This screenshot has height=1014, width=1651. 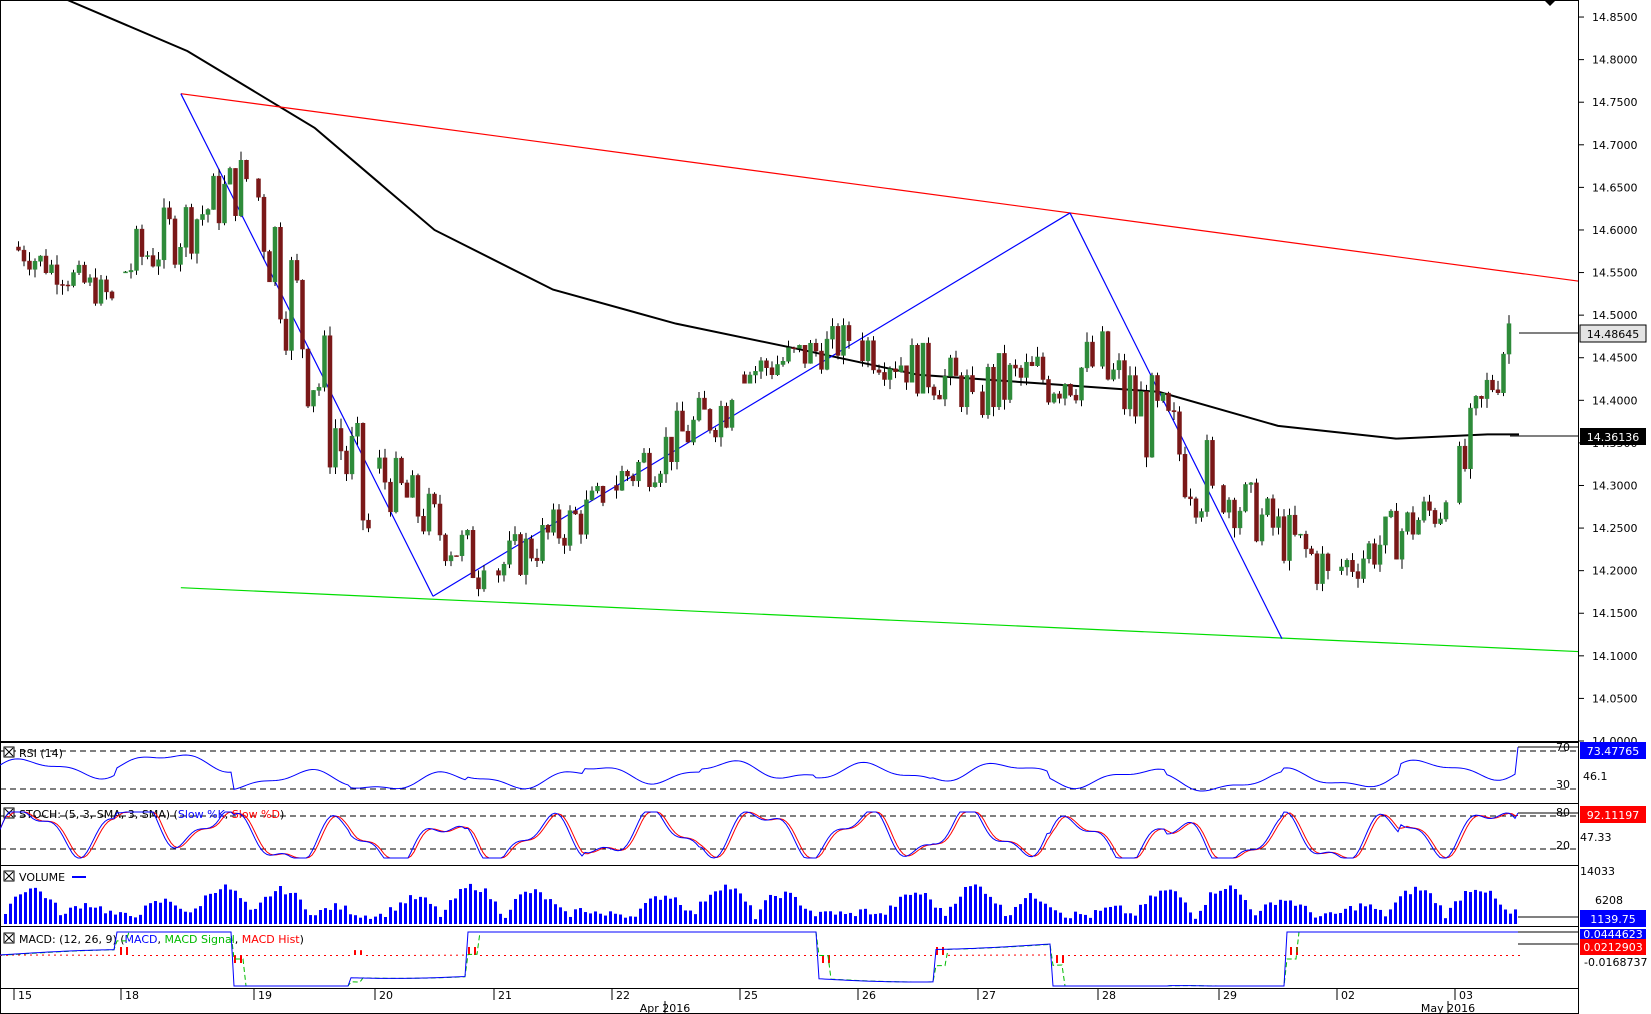 What do you see at coordinates (98, 814) in the screenshot?
I see `stoch-title-main: STOCH: (5, 3, SMA, 3, SMA) (` at bounding box center [98, 814].